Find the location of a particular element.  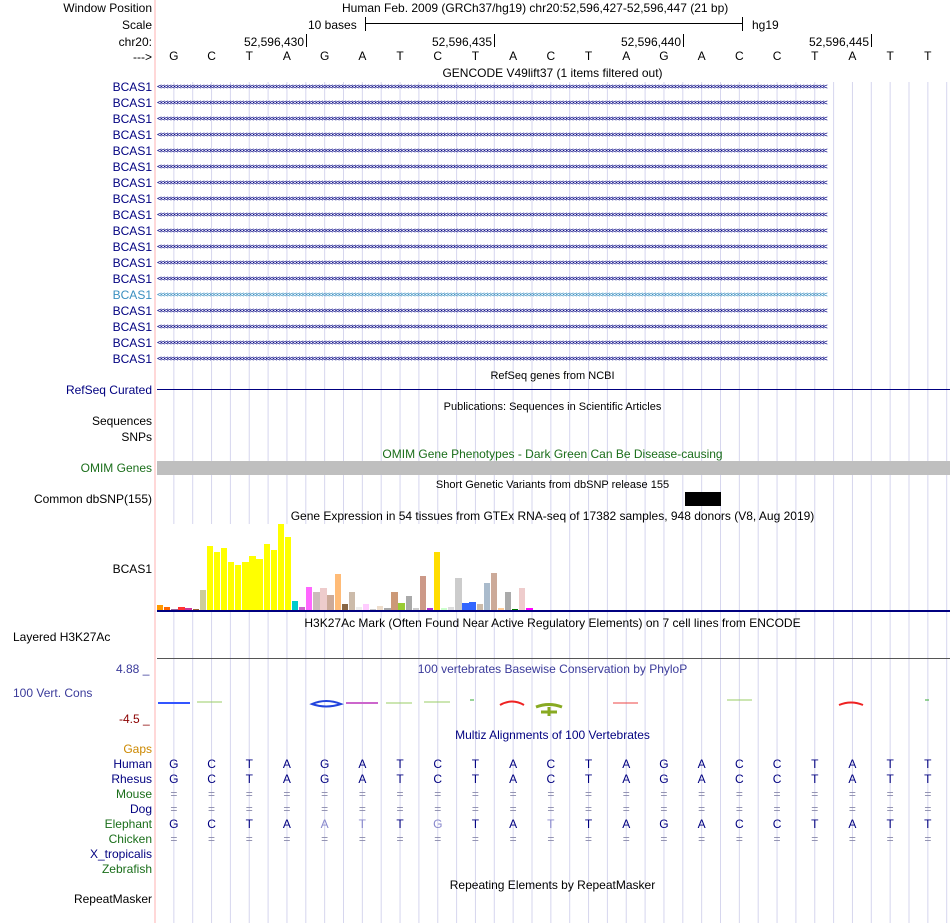

repeatmasker-label: RepeatMasker is located at coordinates (112, 899).